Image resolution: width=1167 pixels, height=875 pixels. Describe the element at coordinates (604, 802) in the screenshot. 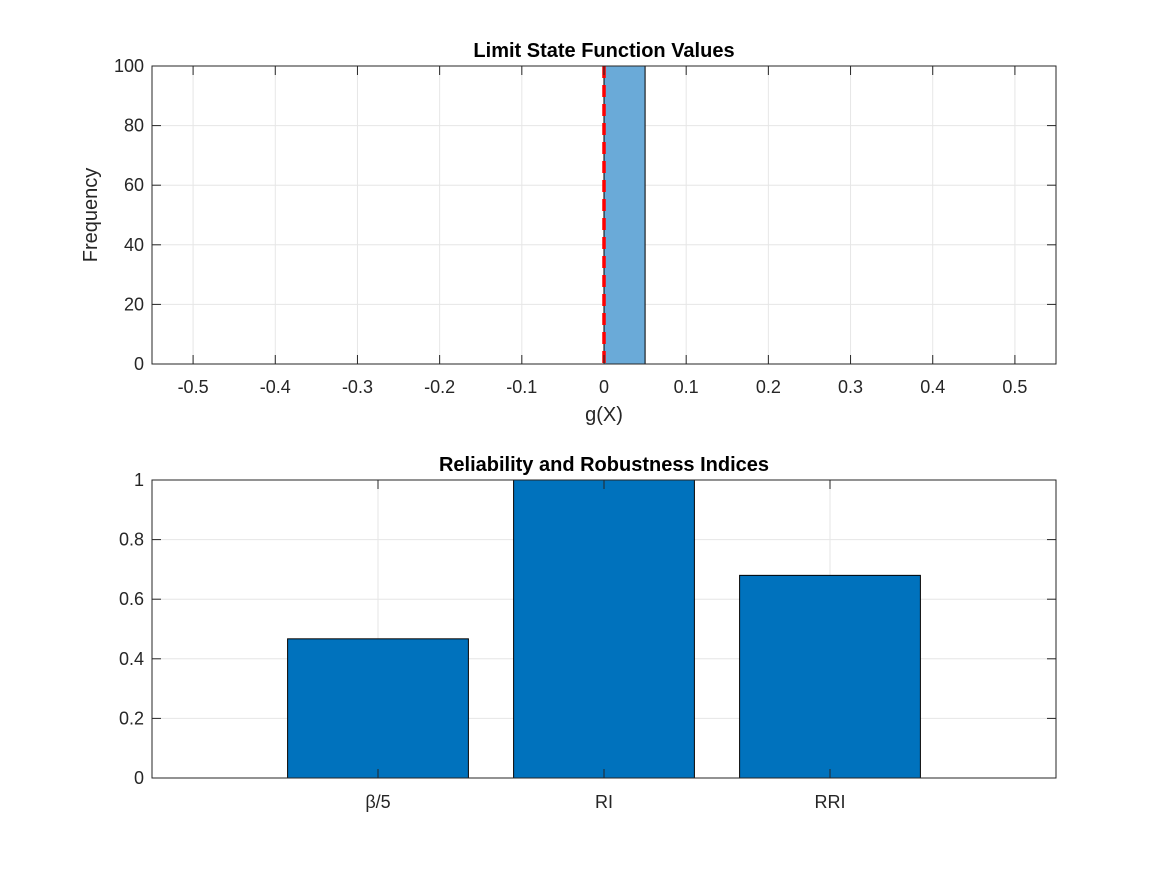

I see `indices-x-tick-label: RI` at that location.